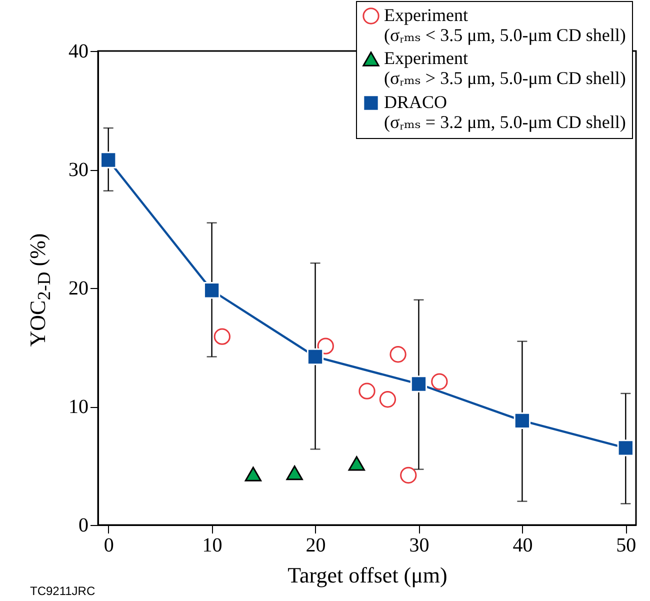  I want to click on x-tick-label: 10, so click(212, 545).